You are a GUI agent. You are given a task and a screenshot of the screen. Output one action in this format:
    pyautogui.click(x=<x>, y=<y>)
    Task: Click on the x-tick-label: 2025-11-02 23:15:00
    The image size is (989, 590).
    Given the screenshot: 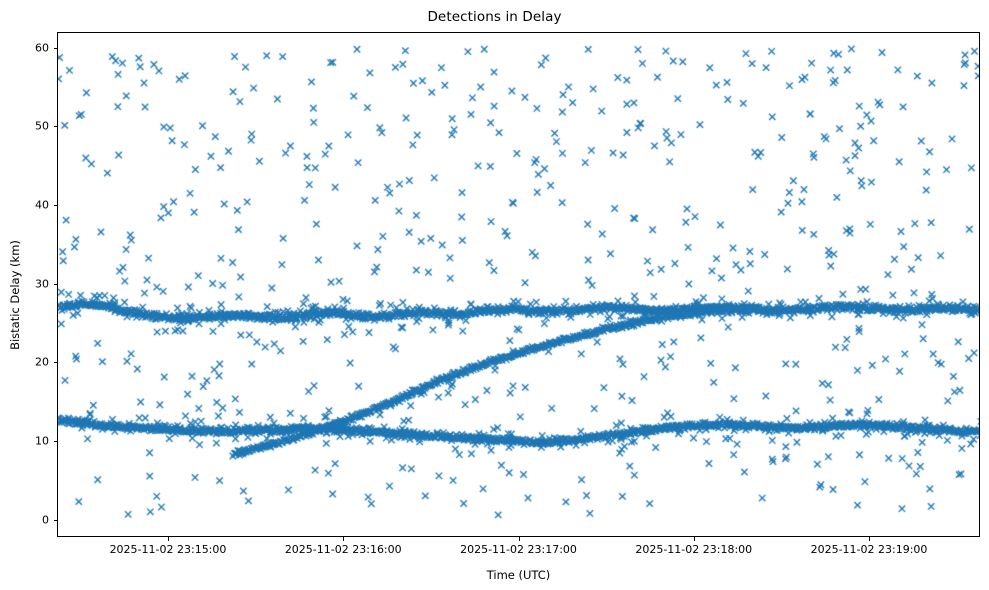 What is the action you would take?
    pyautogui.click(x=168, y=549)
    